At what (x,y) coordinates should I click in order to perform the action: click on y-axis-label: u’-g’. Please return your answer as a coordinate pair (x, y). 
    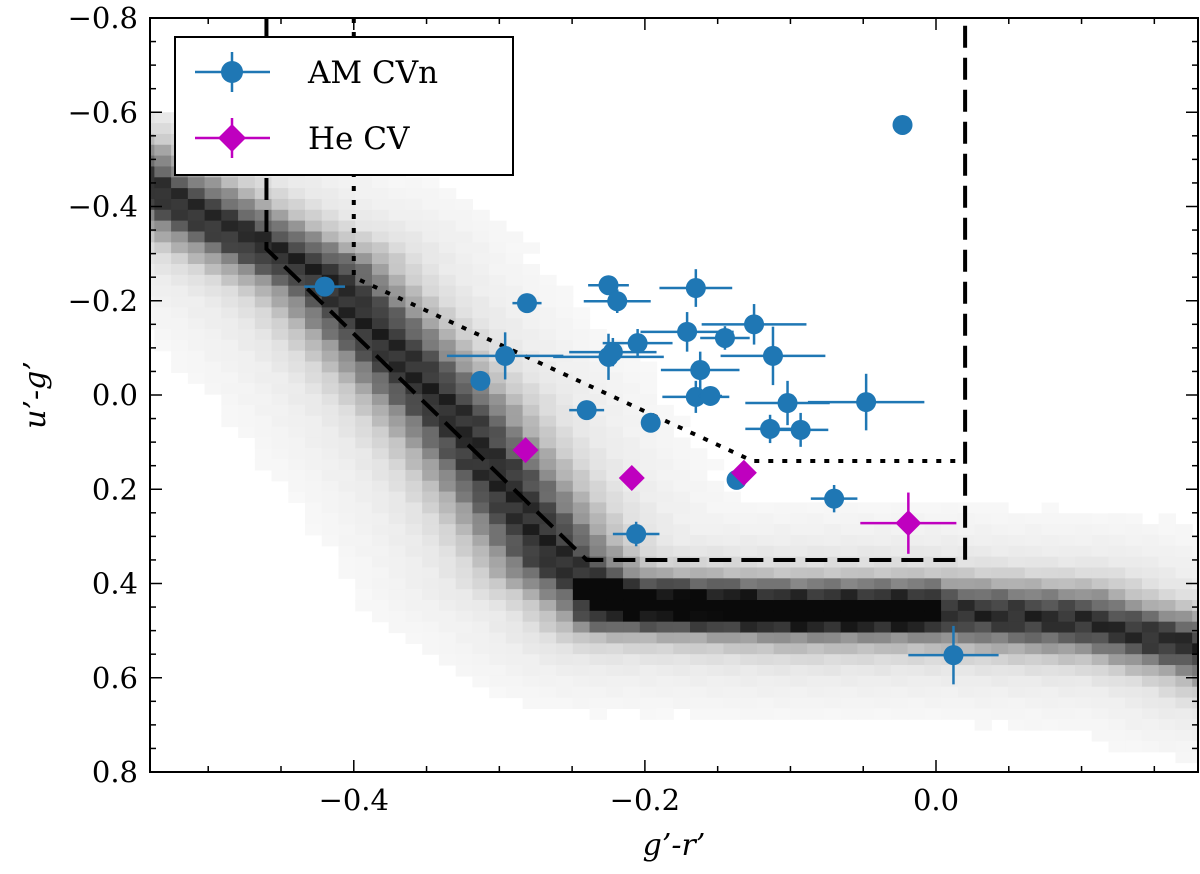
    Looking at the image, I should click on (35, 395).